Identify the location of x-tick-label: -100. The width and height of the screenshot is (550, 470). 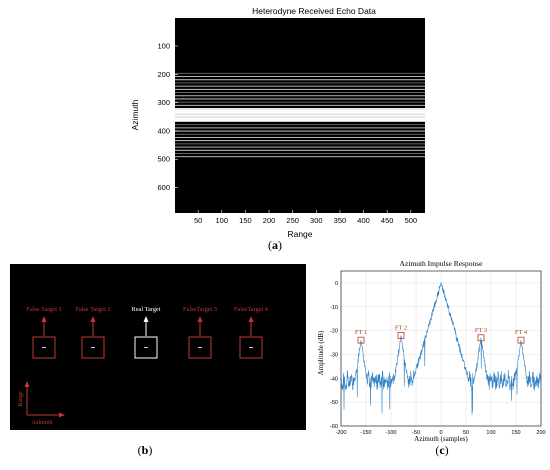
(390, 433).